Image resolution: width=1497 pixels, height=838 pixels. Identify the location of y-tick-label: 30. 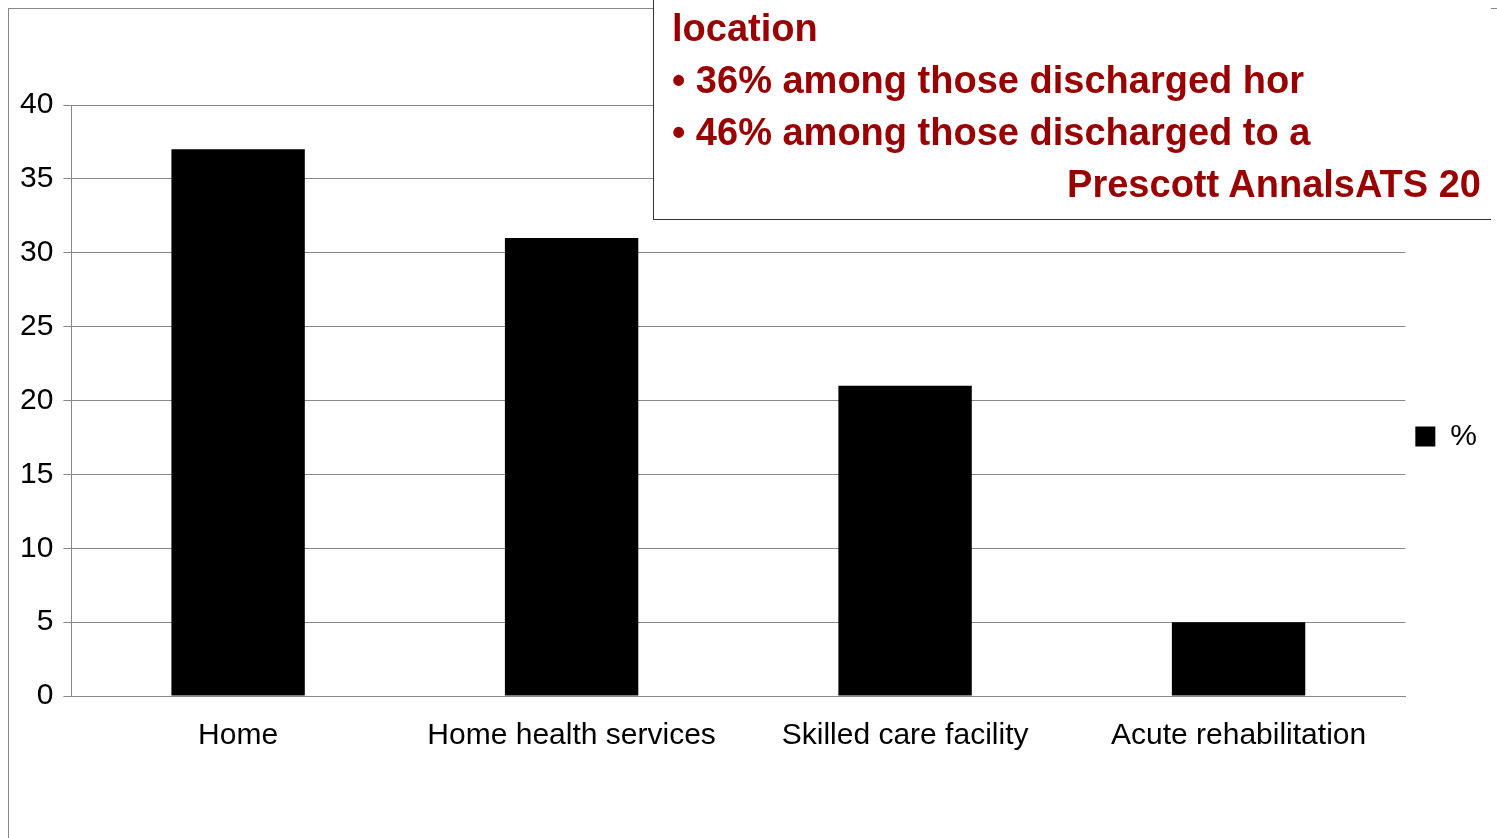
(36, 251).